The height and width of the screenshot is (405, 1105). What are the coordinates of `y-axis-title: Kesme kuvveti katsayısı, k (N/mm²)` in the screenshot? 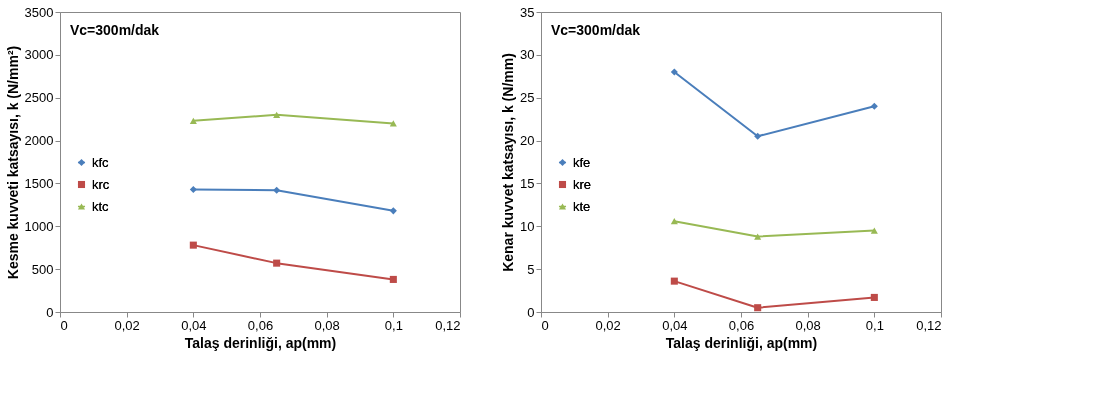 It's located at (12, 162).